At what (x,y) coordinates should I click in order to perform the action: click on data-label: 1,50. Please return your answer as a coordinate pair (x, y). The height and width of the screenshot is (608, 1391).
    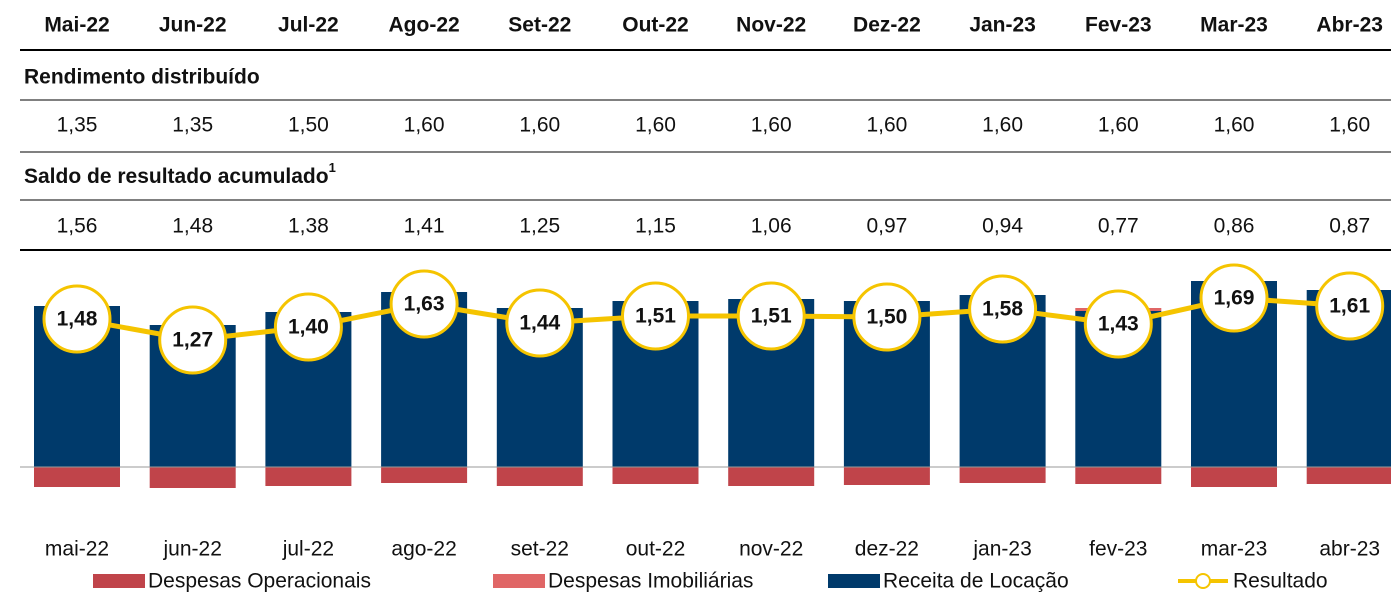
    Looking at the image, I should click on (886, 317).